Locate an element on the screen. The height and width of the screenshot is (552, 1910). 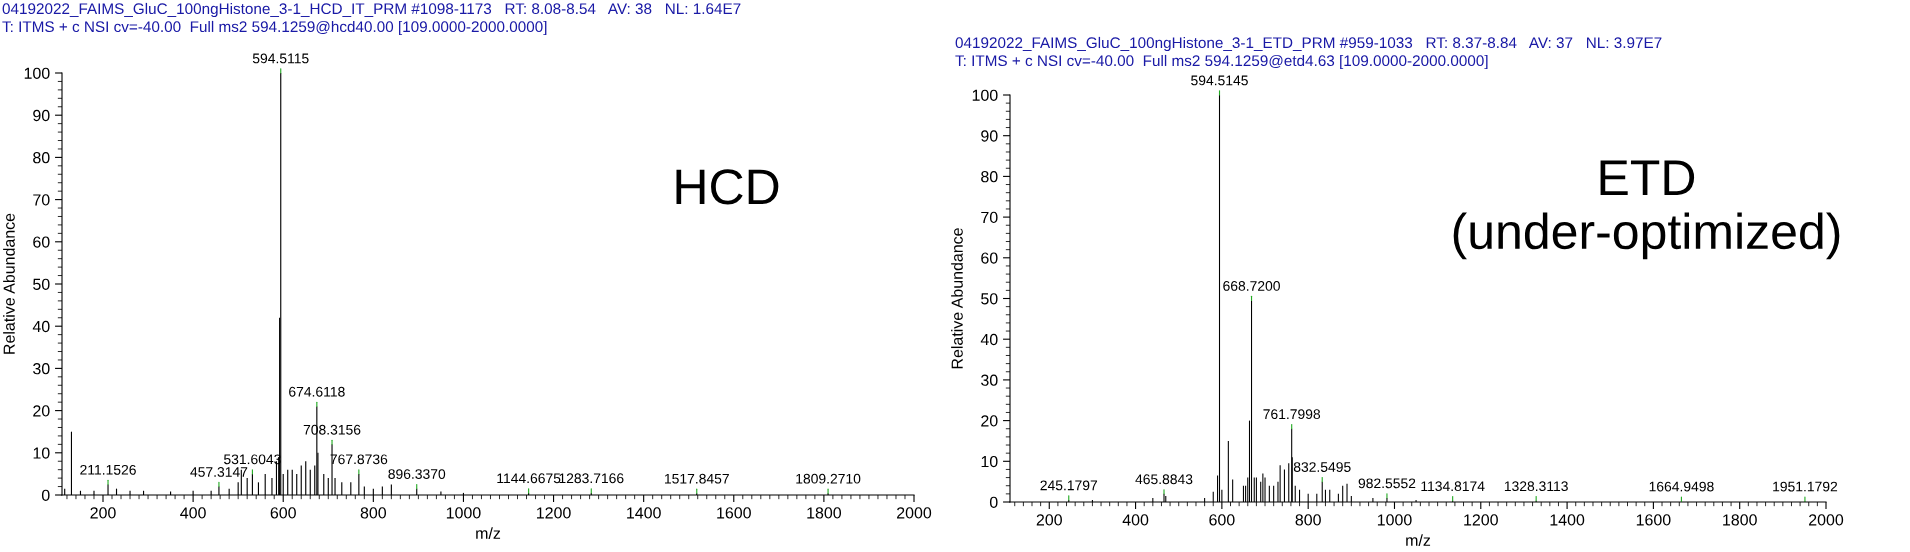
annotation: 896.3370 is located at coordinates (417, 474).